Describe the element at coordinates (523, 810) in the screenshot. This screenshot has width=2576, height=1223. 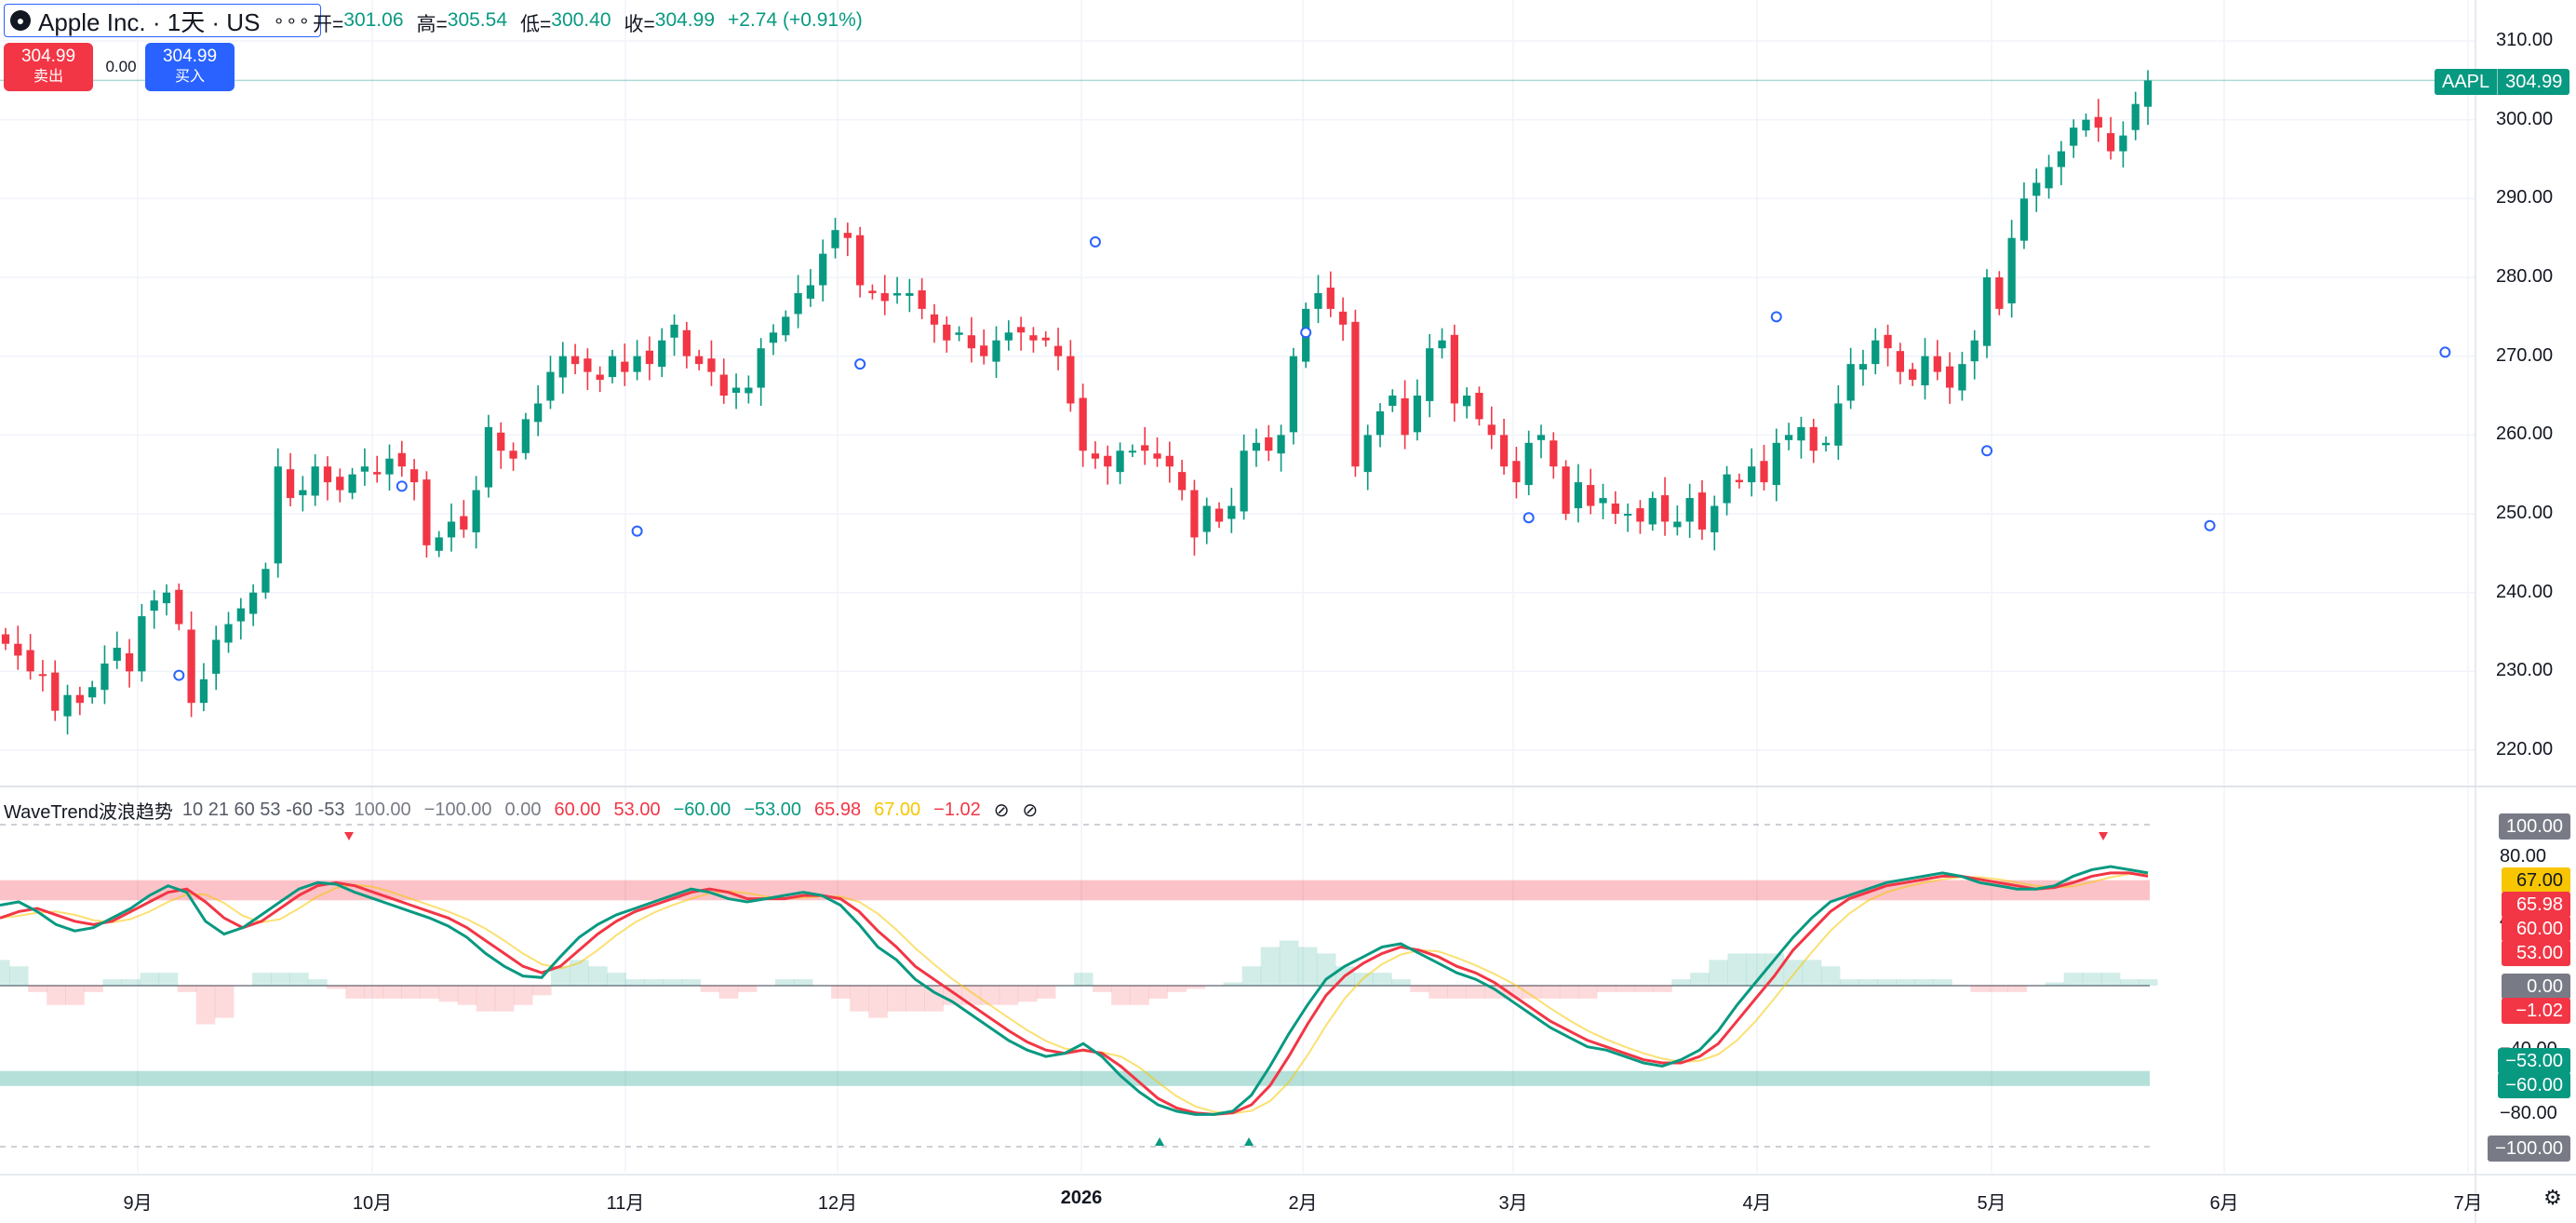
I see `indicator-value: 0.00` at that location.